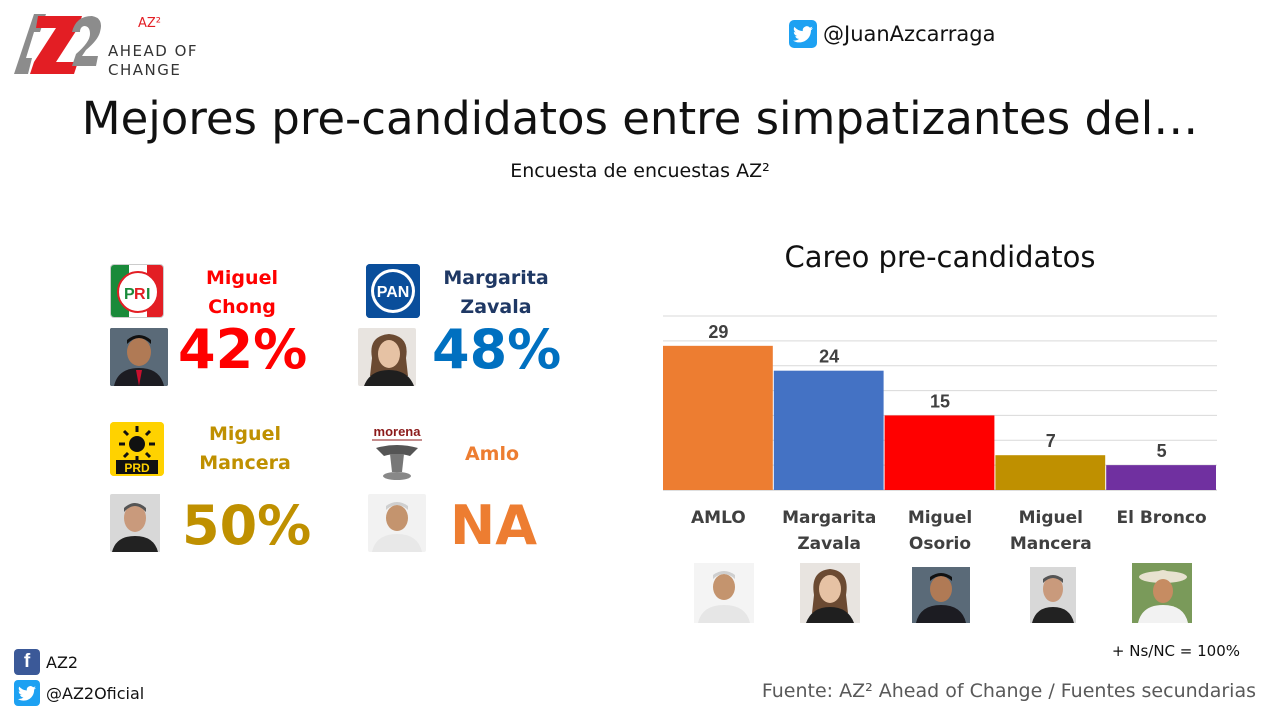  I want to click on chart-photo-osorio, so click(941, 595).